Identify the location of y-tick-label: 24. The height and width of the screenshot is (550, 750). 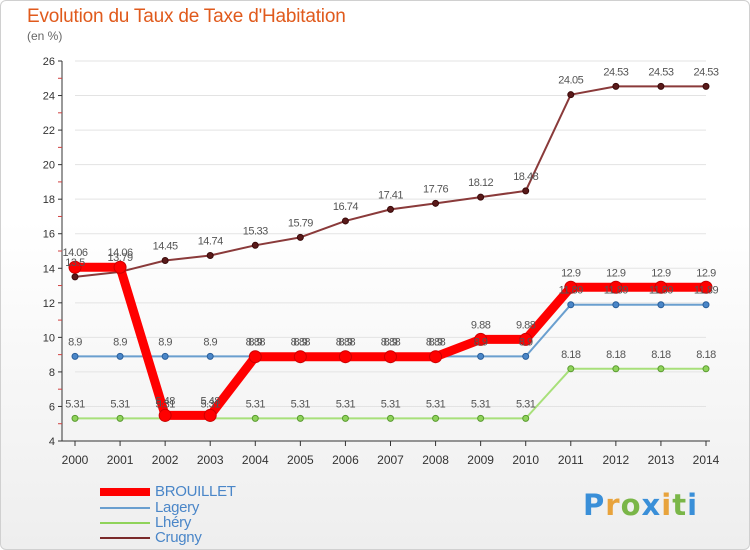
(49, 97).